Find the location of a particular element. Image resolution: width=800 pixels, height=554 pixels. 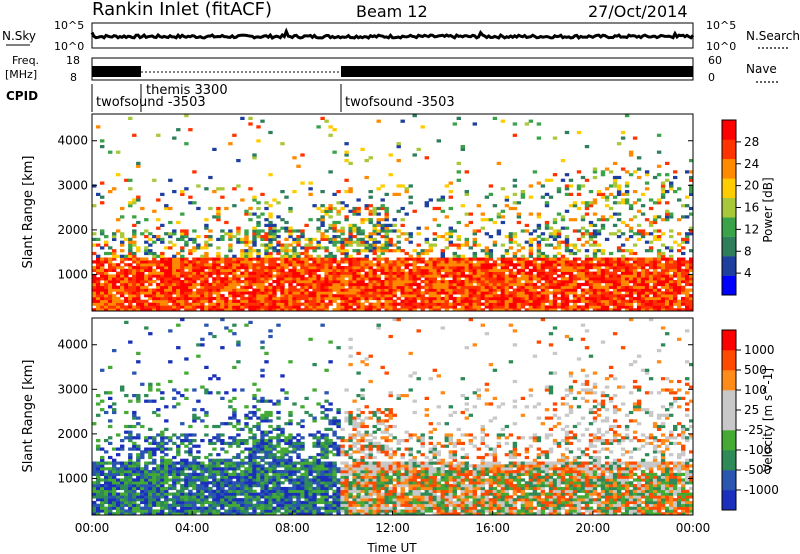

noise-left-label: N.Sky is located at coordinates (19, 36).